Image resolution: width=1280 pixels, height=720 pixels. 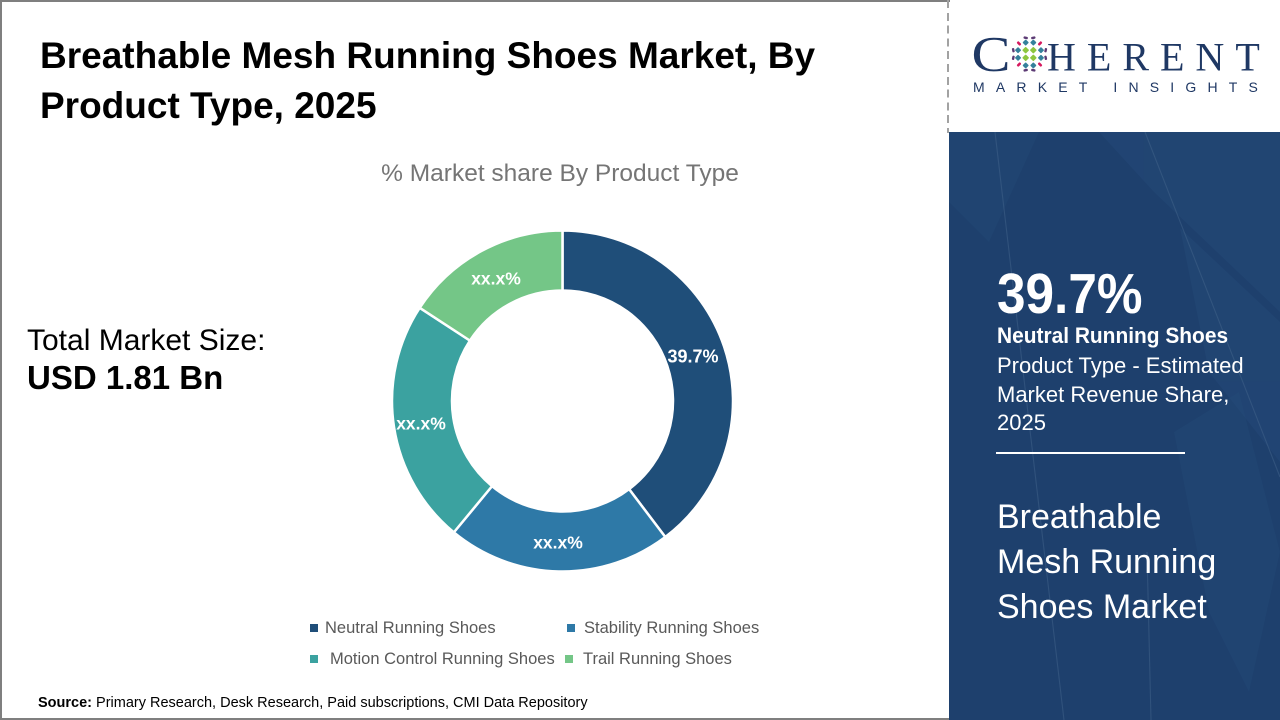 I want to click on svg-text: HERENT, so click(x=1159, y=57).